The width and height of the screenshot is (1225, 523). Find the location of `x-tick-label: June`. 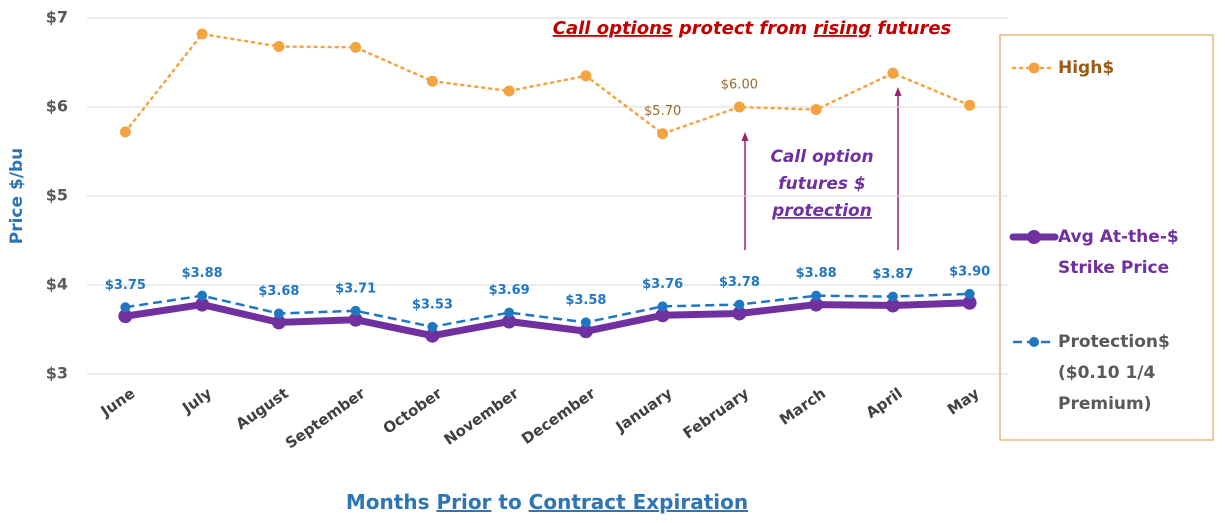

x-tick-label: June is located at coordinates (118, 402).